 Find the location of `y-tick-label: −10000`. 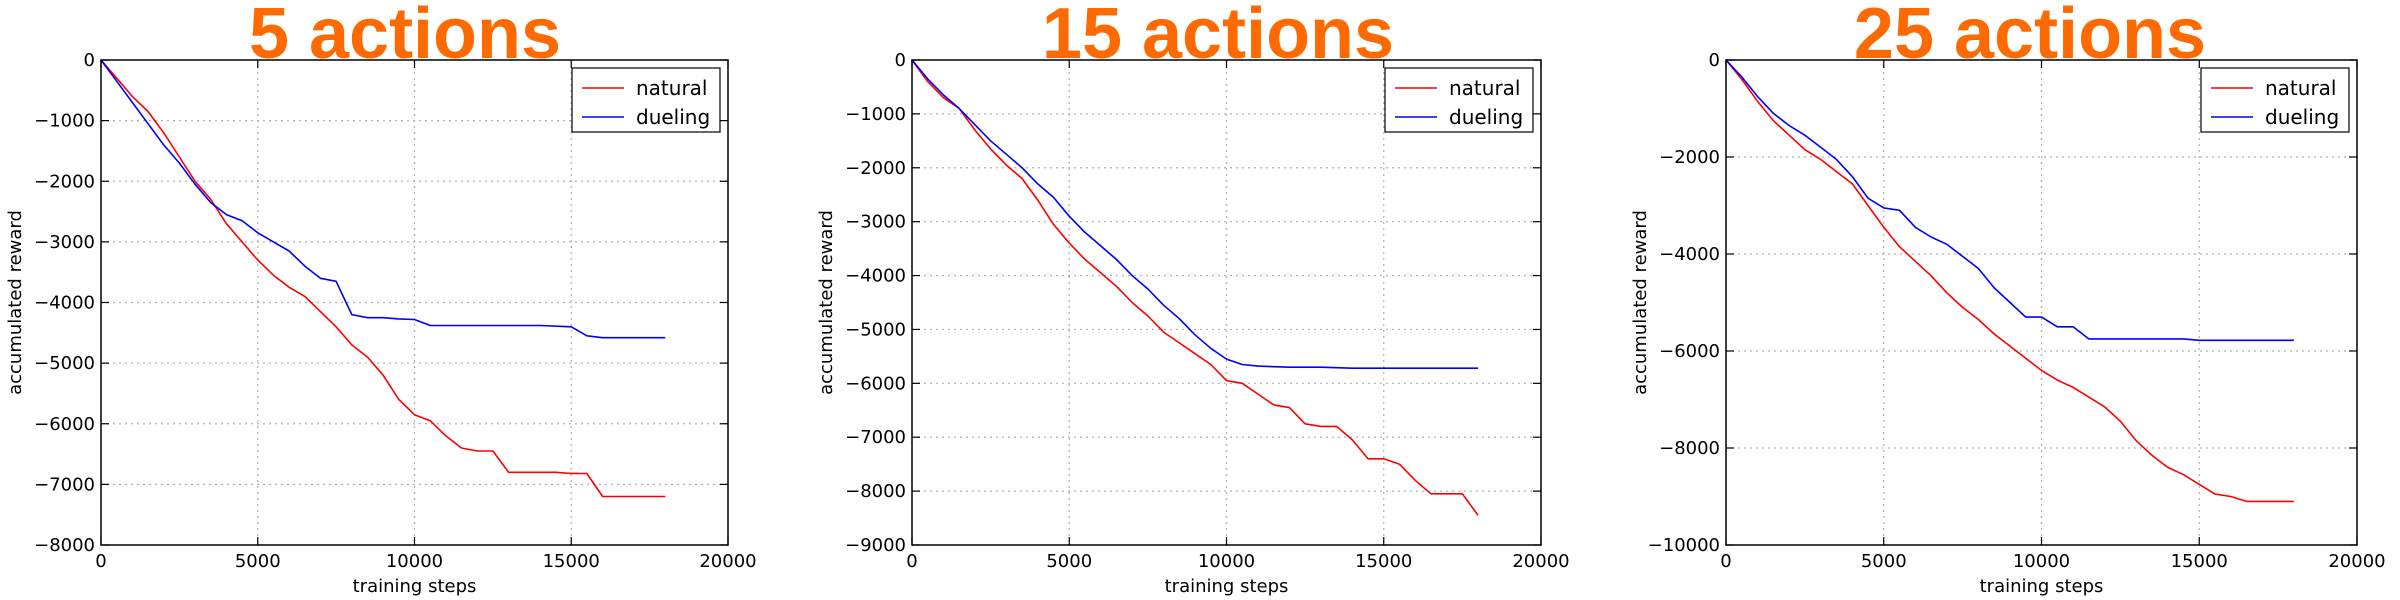

y-tick-label: −10000 is located at coordinates (1684, 545).